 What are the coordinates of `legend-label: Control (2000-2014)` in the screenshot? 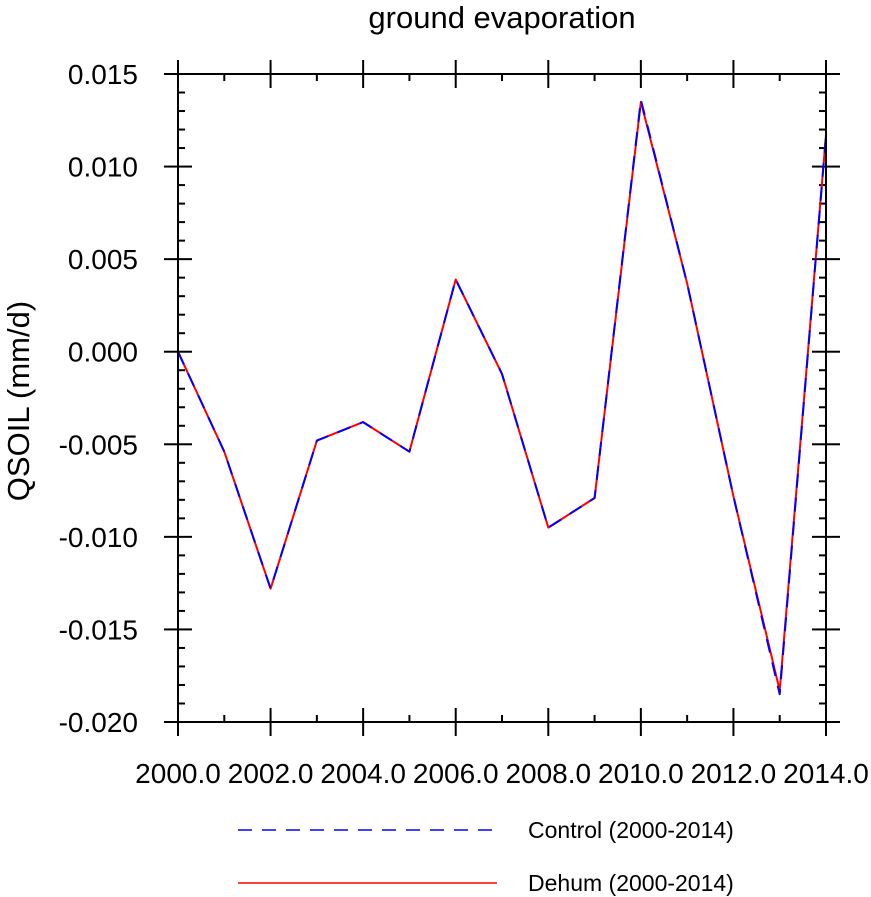 It's located at (631, 830).